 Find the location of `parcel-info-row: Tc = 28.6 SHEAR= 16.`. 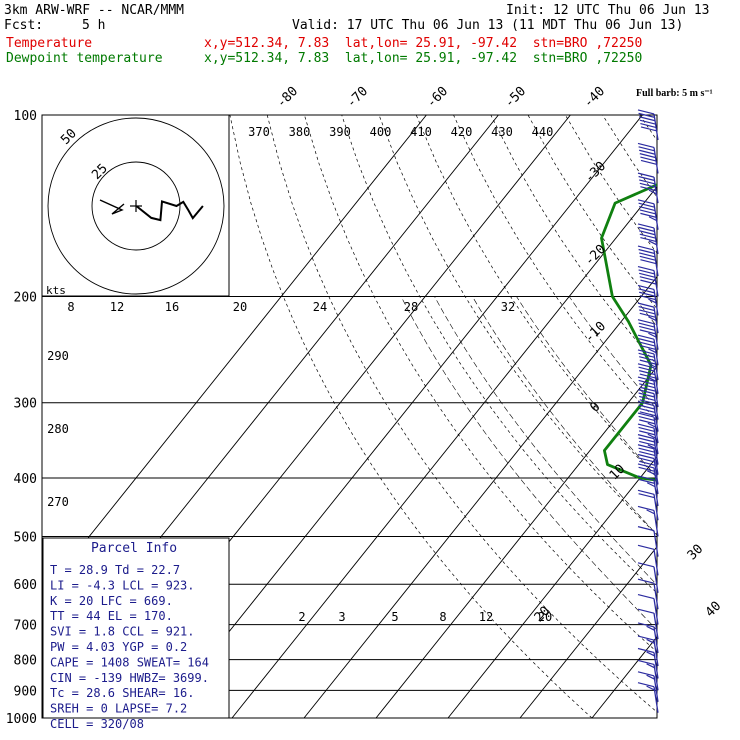

parcel-info-row: Tc = 28.6 SHEAR= 16. is located at coordinates (122, 693).